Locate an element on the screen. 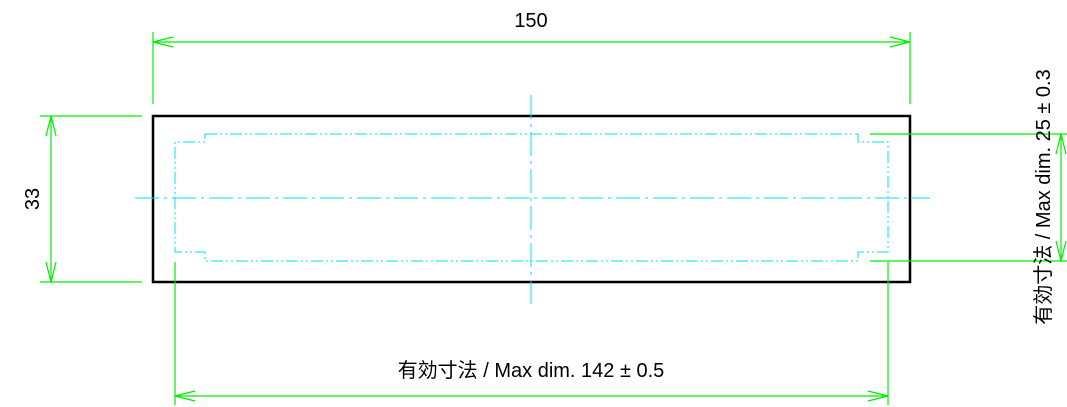 The image size is (1067, 407). dimension-overall-height is located at coordinates (91, 199).